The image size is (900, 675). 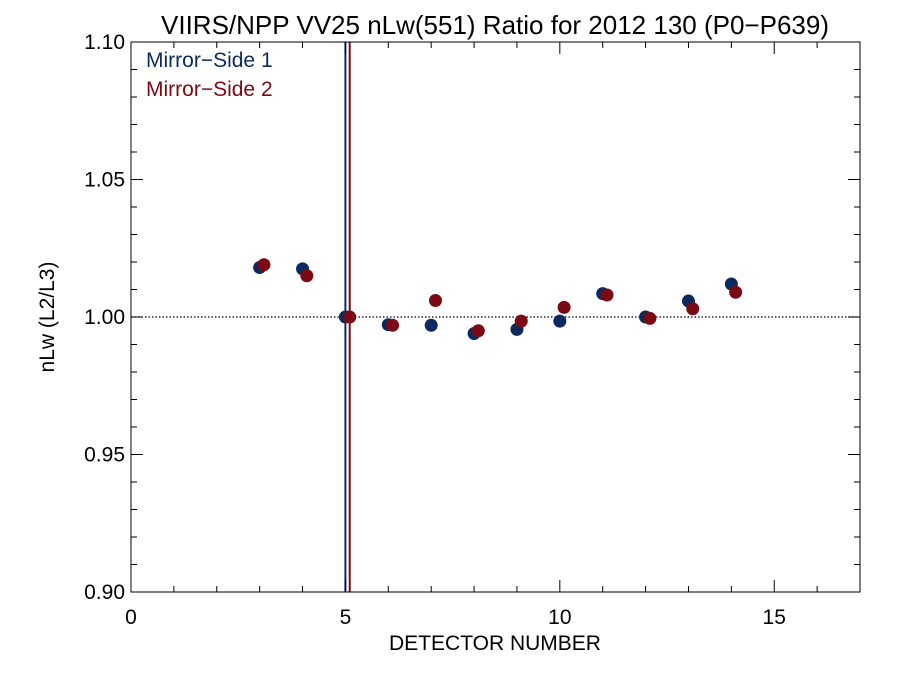 What do you see at coordinates (104, 180) in the screenshot?
I see `y-tick-label: 1.05` at bounding box center [104, 180].